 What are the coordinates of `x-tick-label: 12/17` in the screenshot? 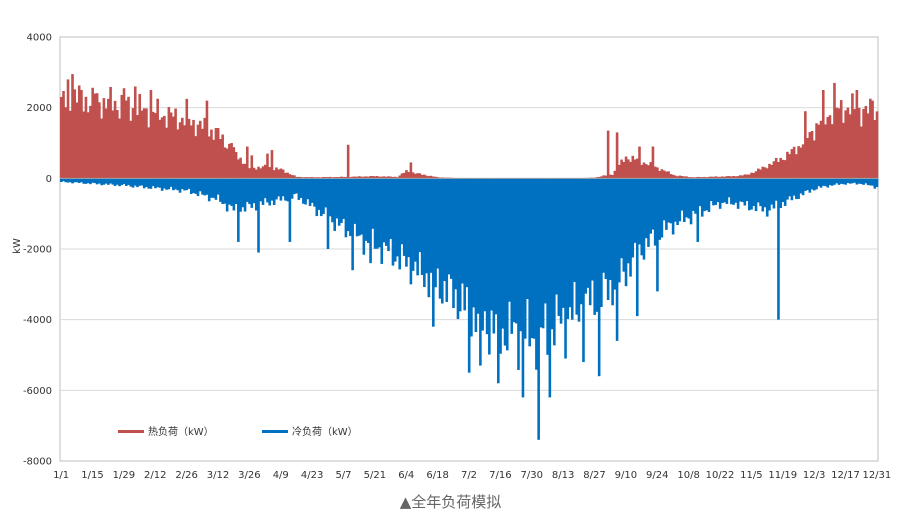 It's located at (845, 475).